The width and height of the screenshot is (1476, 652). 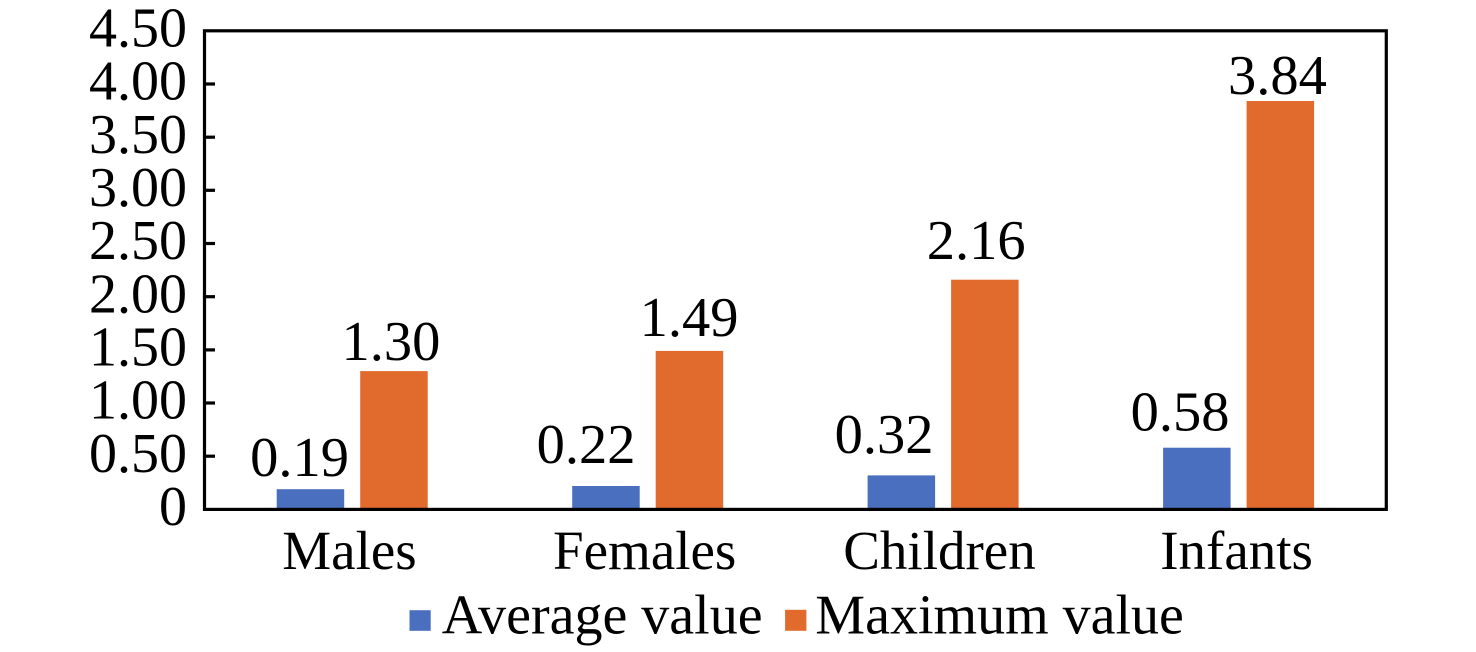 What do you see at coordinates (138, 294) in the screenshot?
I see `svg-text: 2.00` at bounding box center [138, 294].